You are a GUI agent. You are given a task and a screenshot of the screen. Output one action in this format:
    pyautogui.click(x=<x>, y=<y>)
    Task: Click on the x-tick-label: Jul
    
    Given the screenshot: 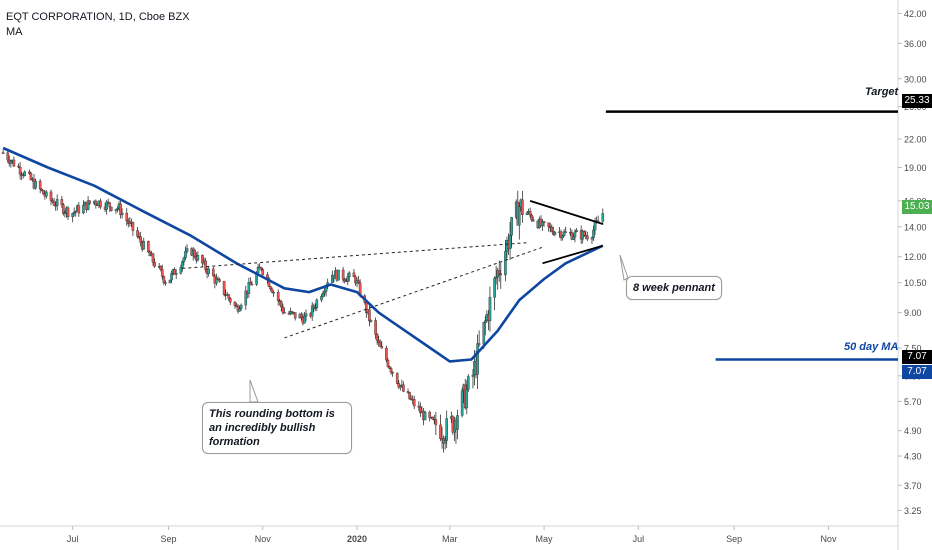 What is the action you would take?
    pyautogui.click(x=639, y=539)
    